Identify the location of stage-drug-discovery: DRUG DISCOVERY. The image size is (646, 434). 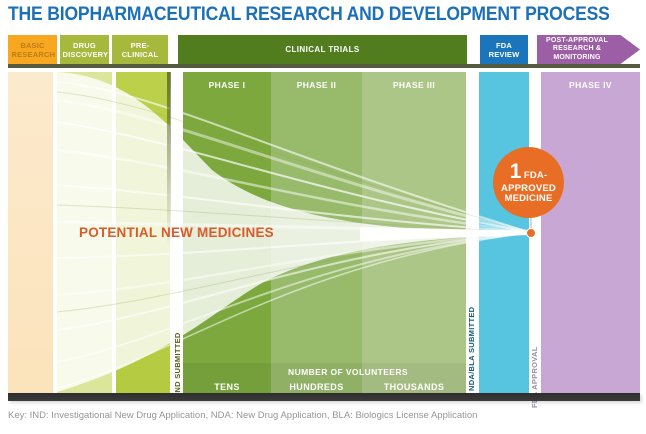
(84, 49).